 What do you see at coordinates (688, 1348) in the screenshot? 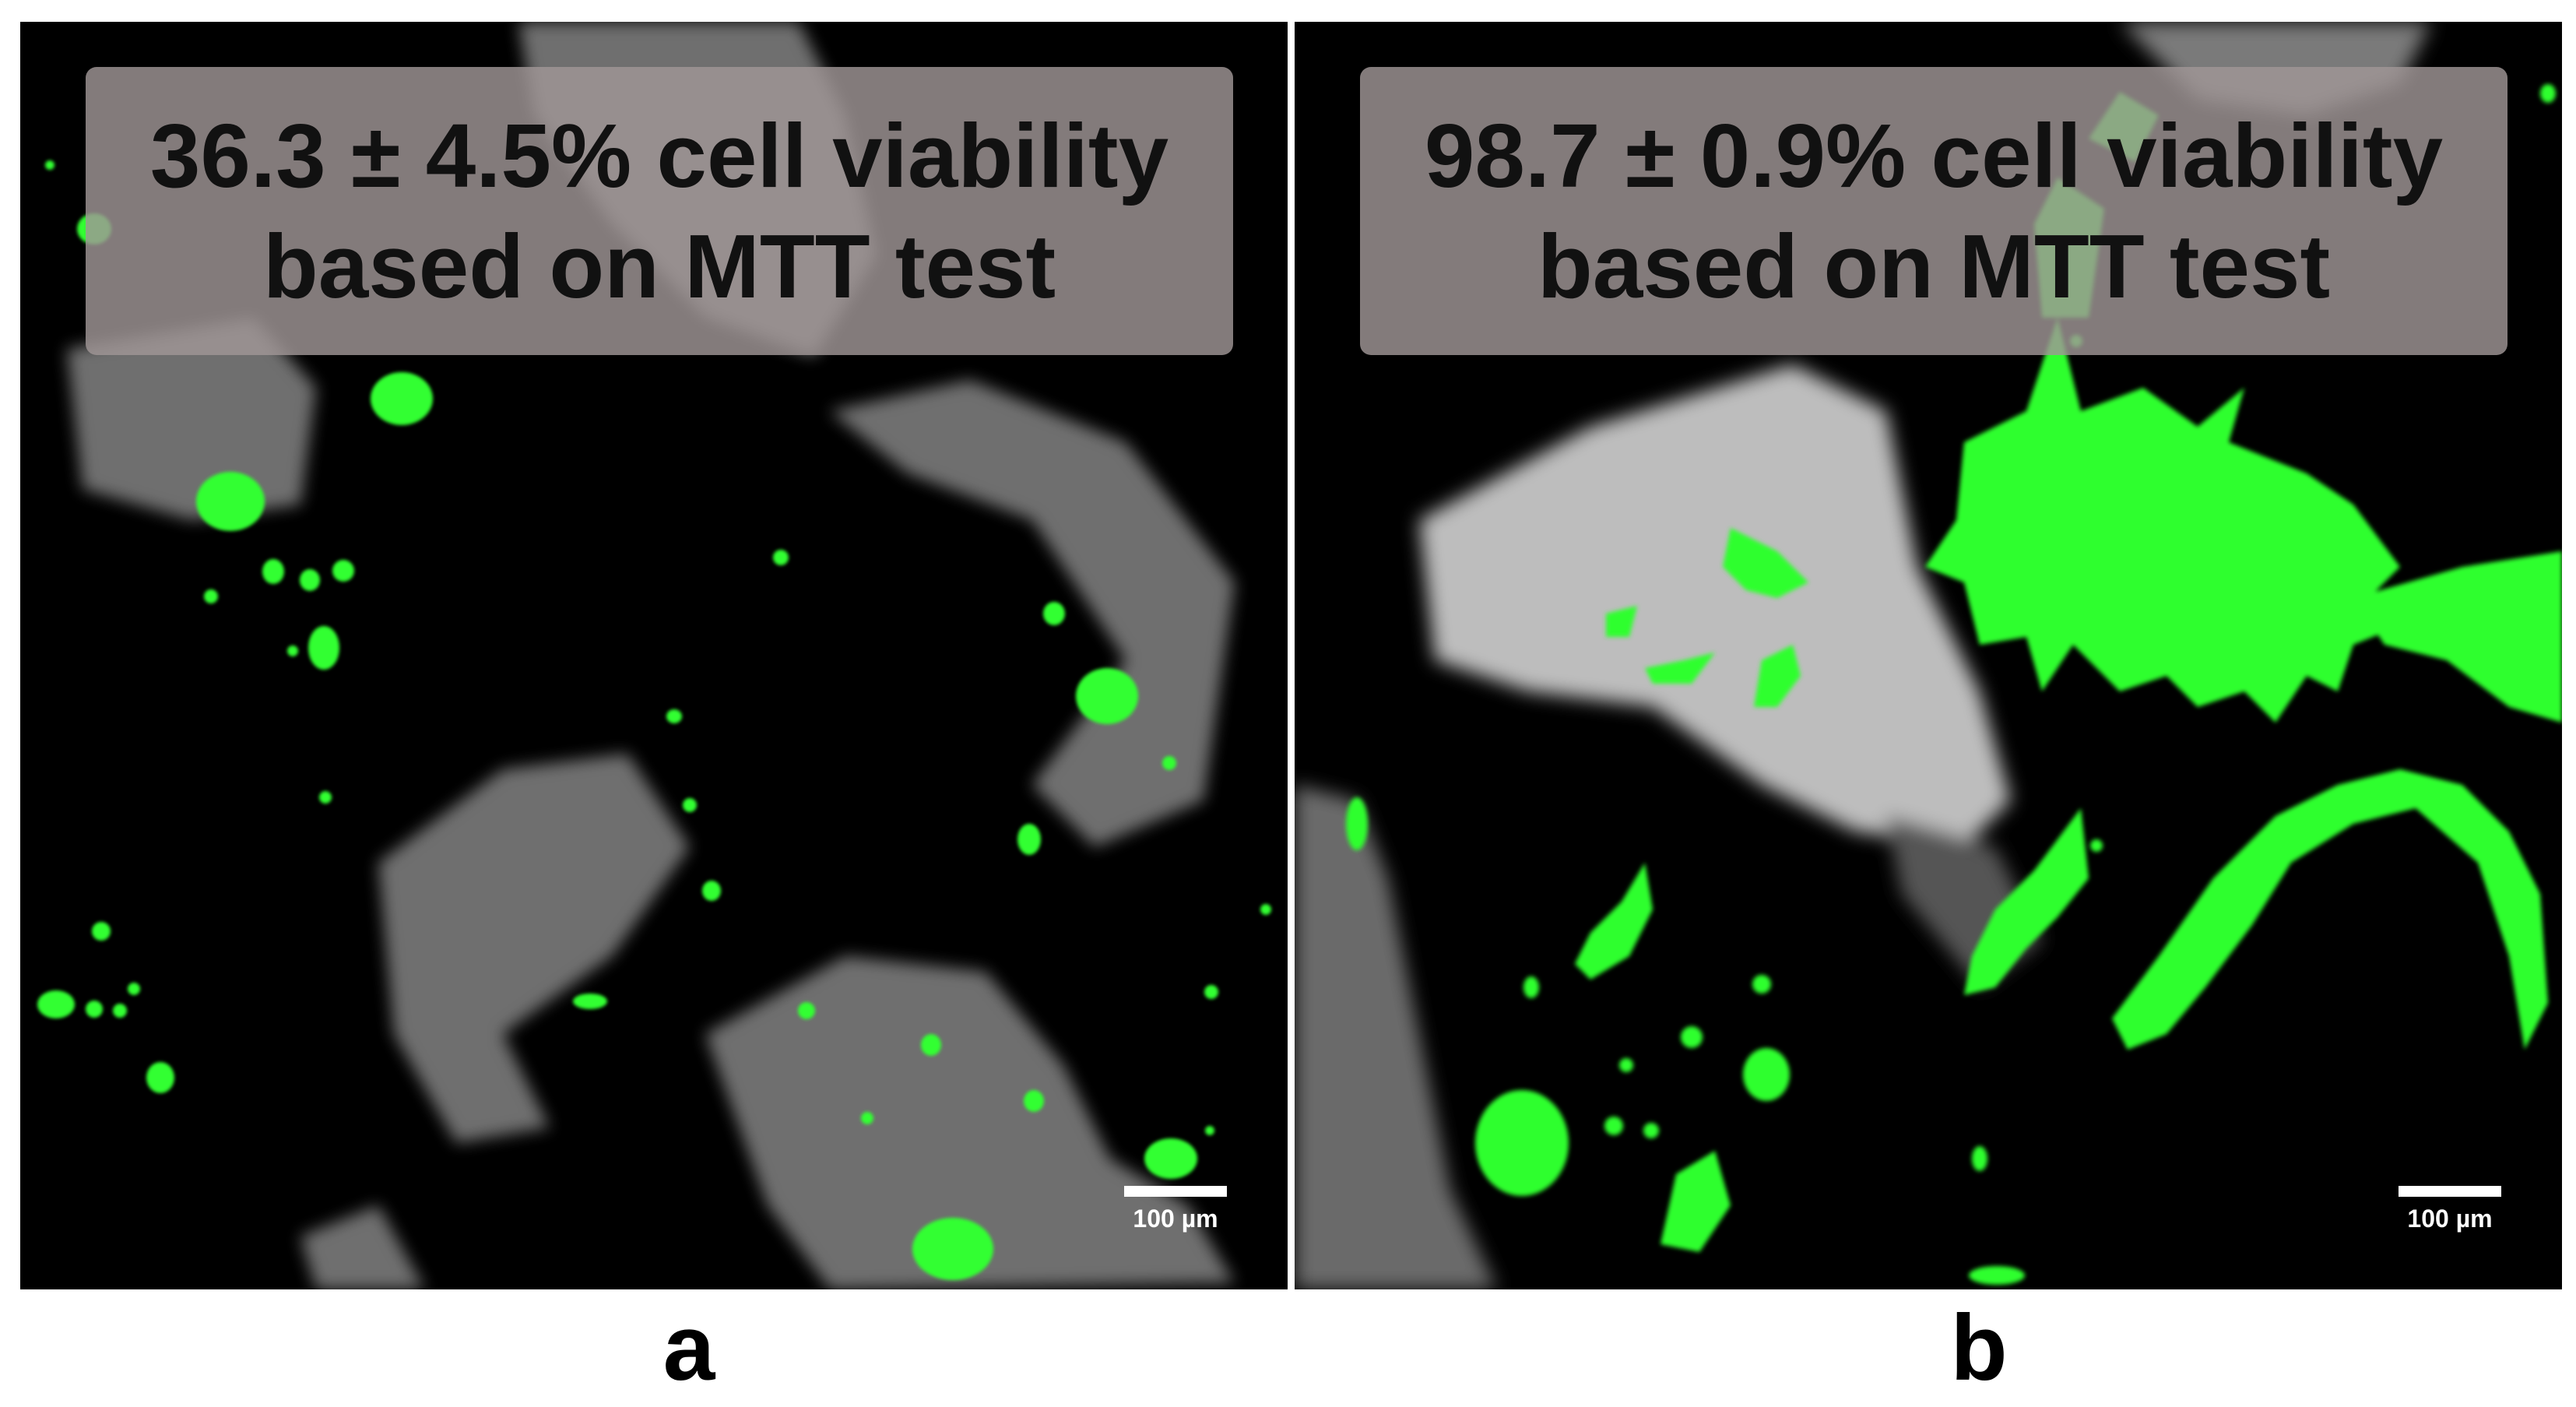
I see `panel-letter-a: a` at bounding box center [688, 1348].